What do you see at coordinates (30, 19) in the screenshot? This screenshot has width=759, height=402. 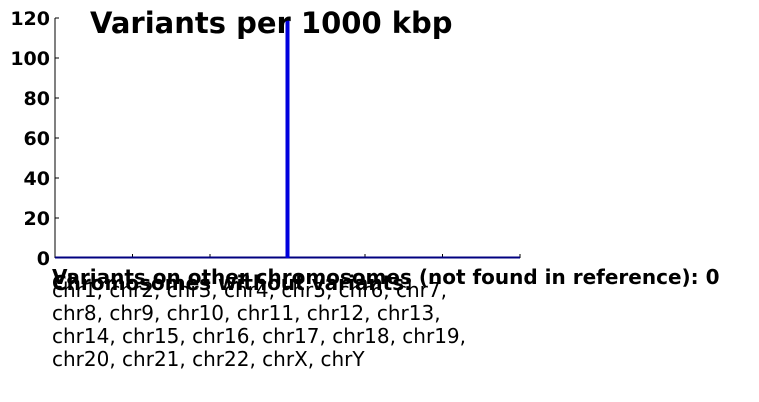 I see `y-tick-label-6: 120` at bounding box center [30, 19].